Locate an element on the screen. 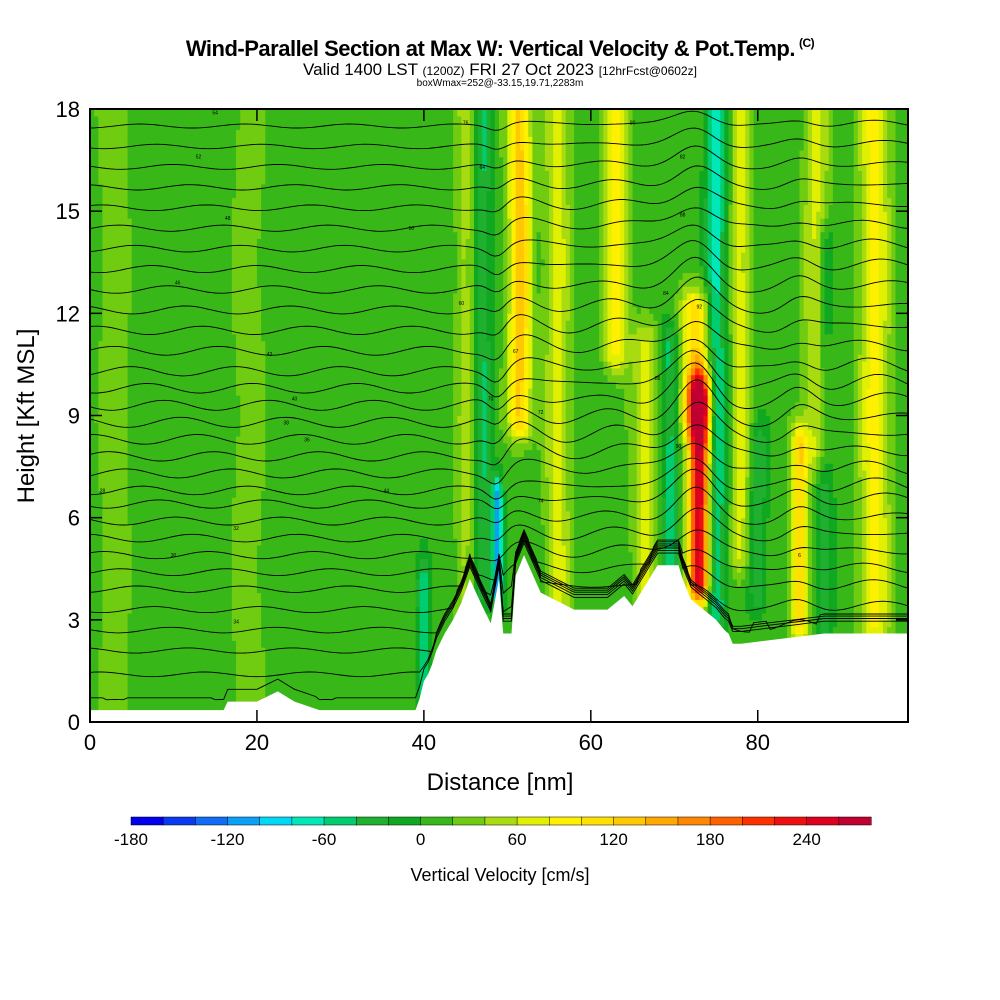 This screenshot has height=1000, width=1000. contour-label: 50 is located at coordinates (412, 229).